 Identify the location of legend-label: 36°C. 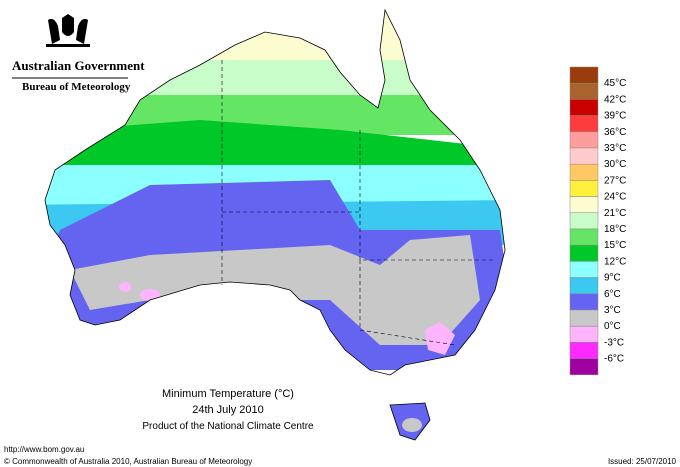
(615, 132).